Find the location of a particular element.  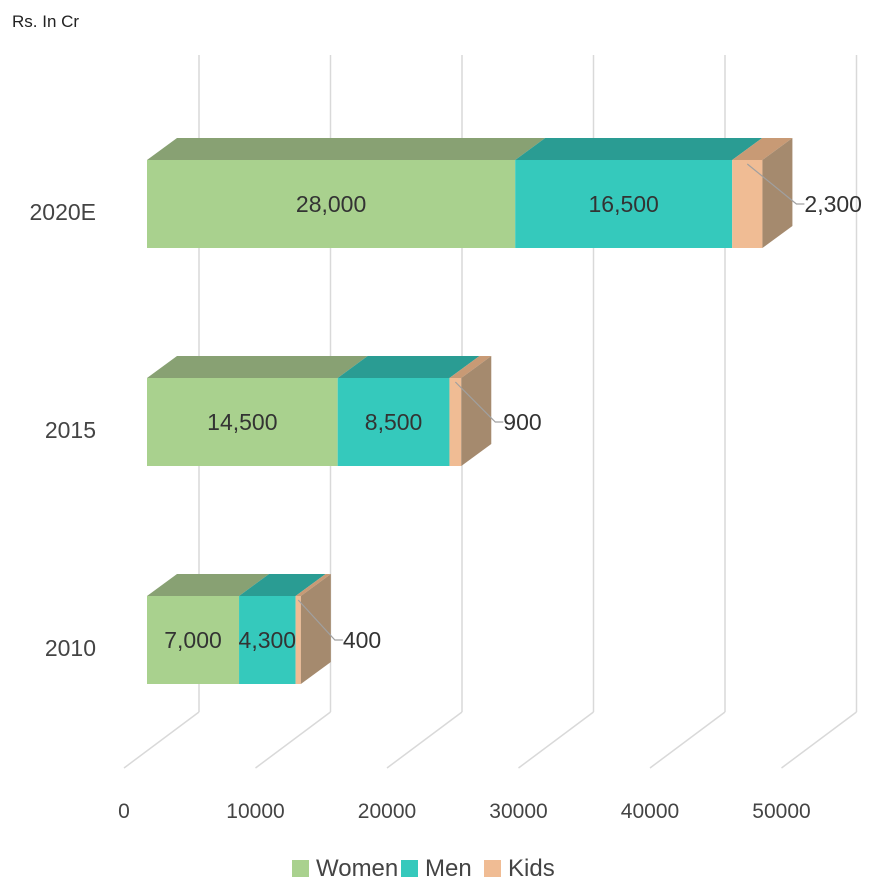

unit-label: Rs. In Cr is located at coordinates (46, 21).